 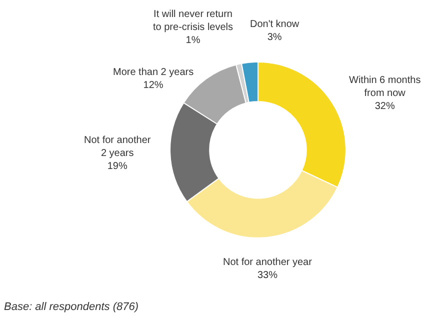 What do you see at coordinates (153, 72) in the screenshot?
I see `slice-label: More than 2 years` at bounding box center [153, 72].